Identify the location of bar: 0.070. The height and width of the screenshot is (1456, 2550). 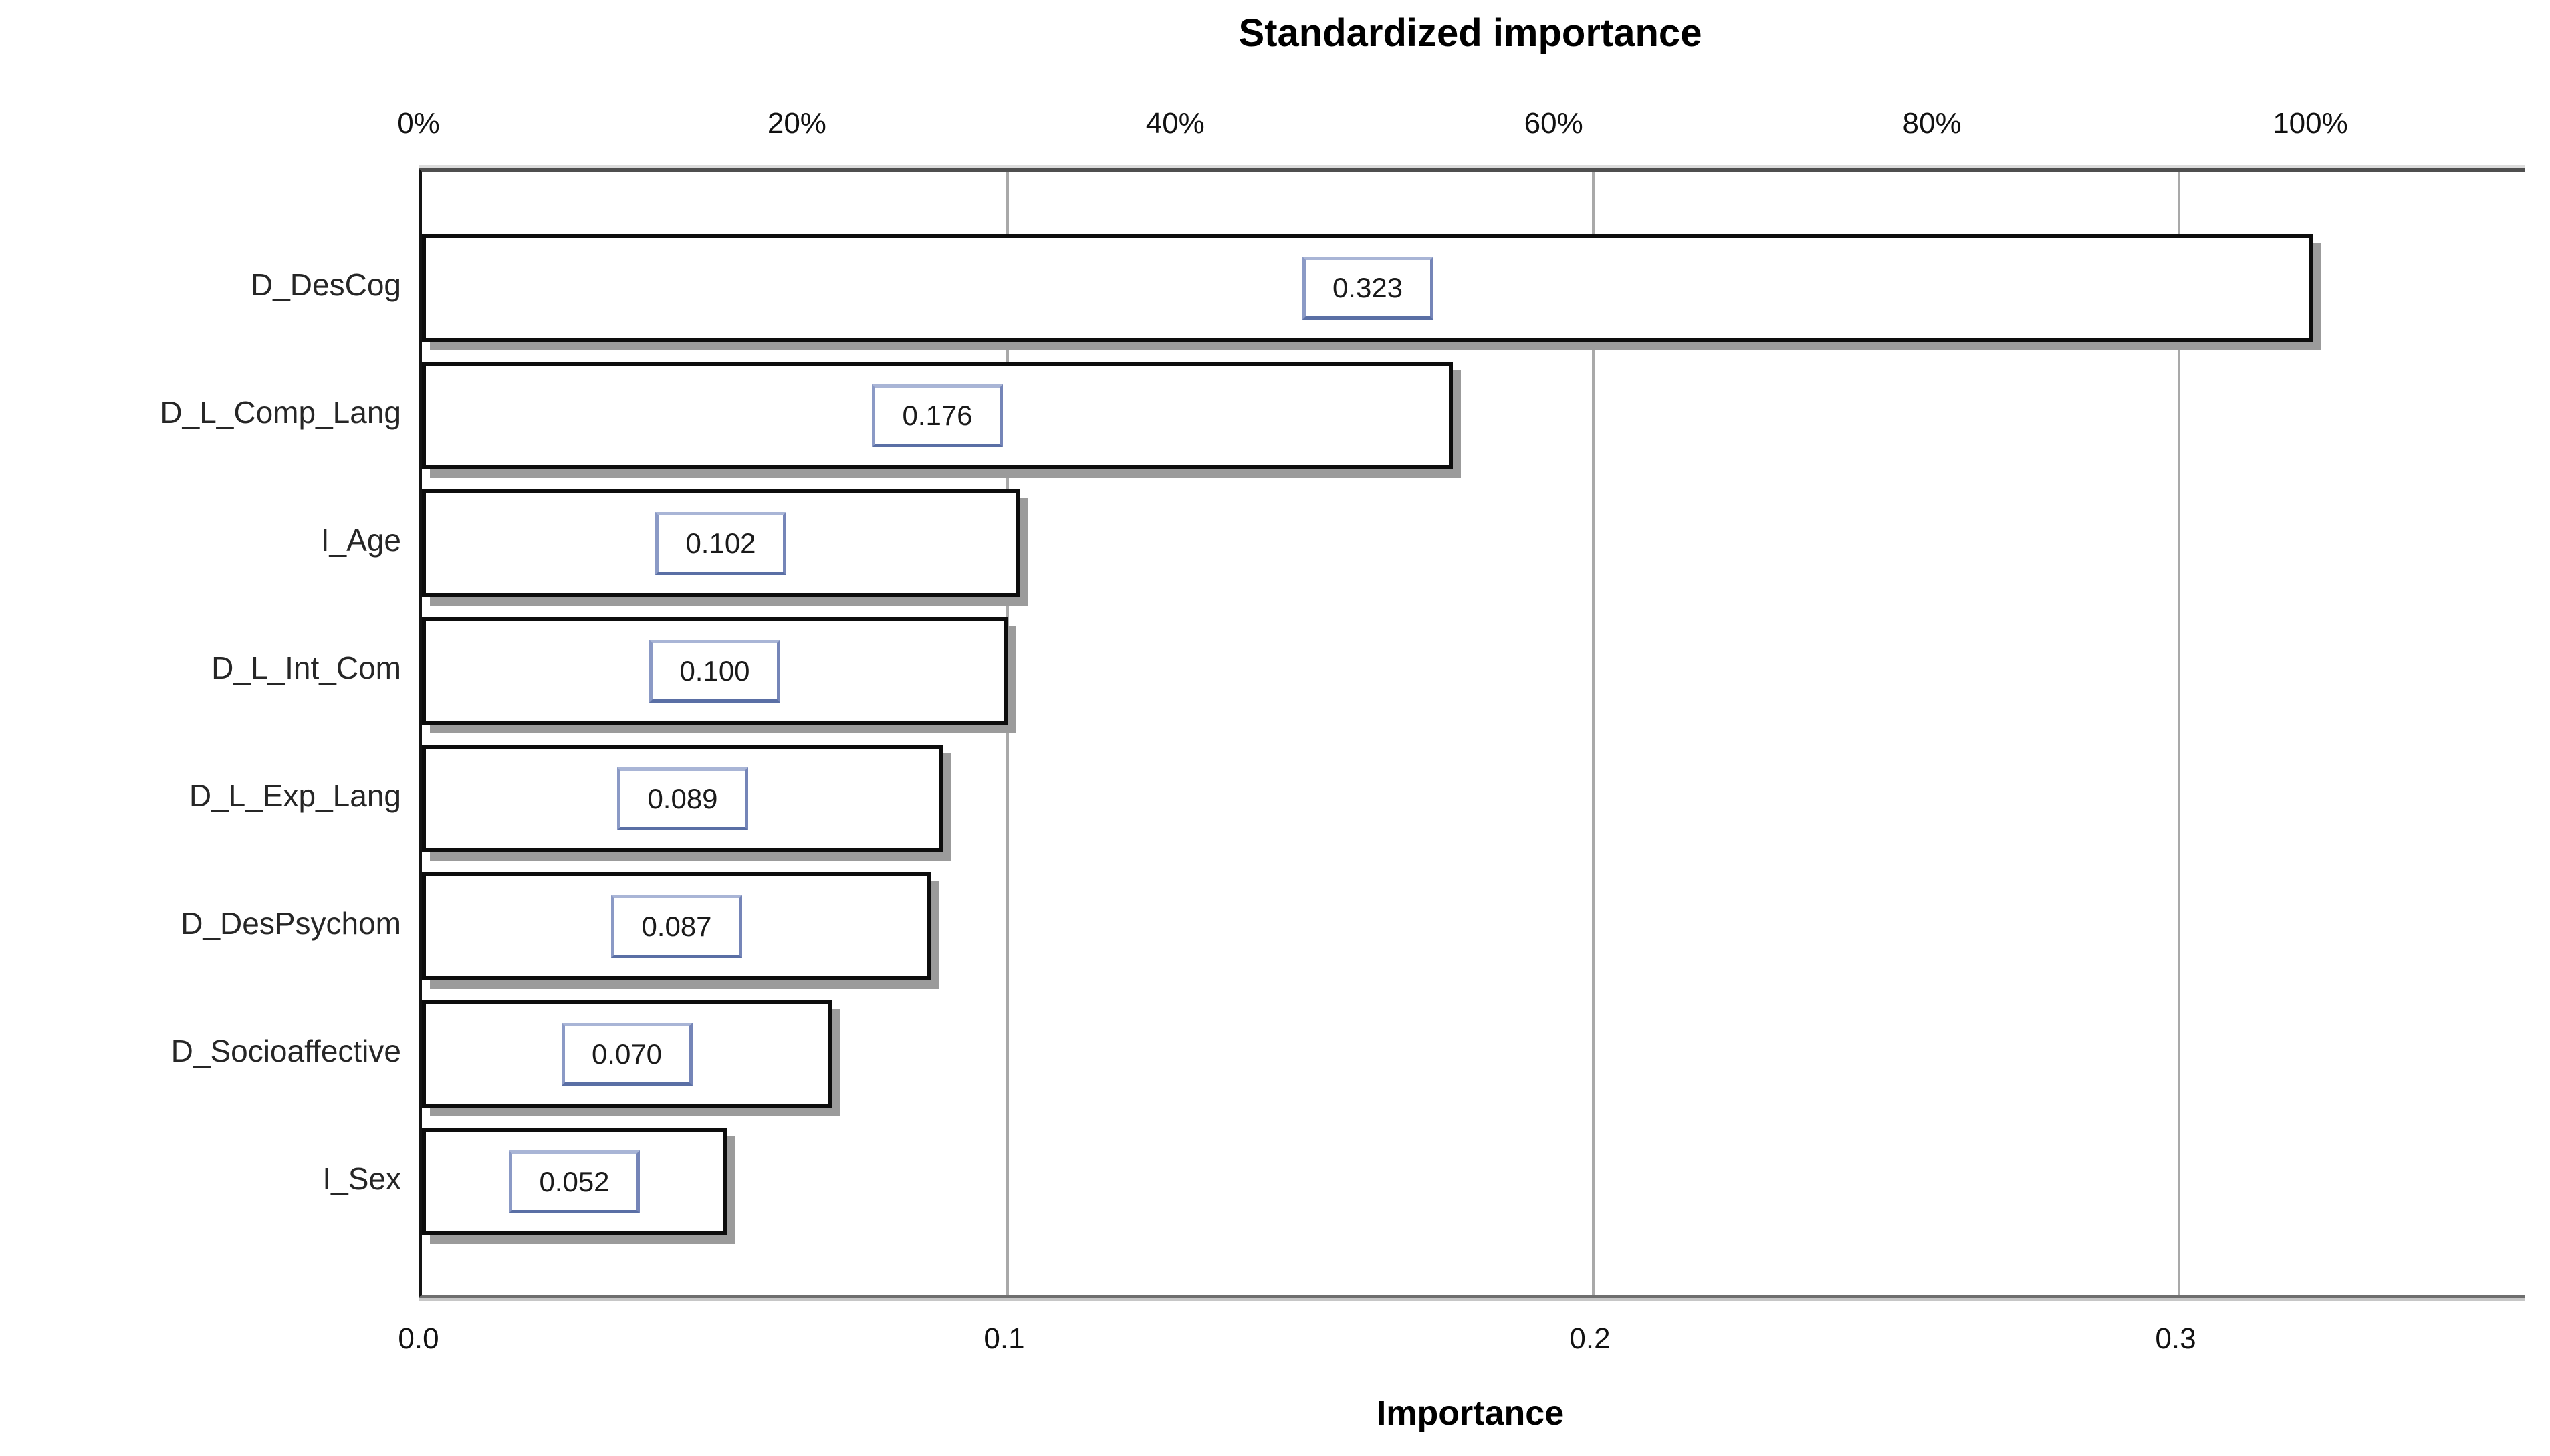
(627, 1054).